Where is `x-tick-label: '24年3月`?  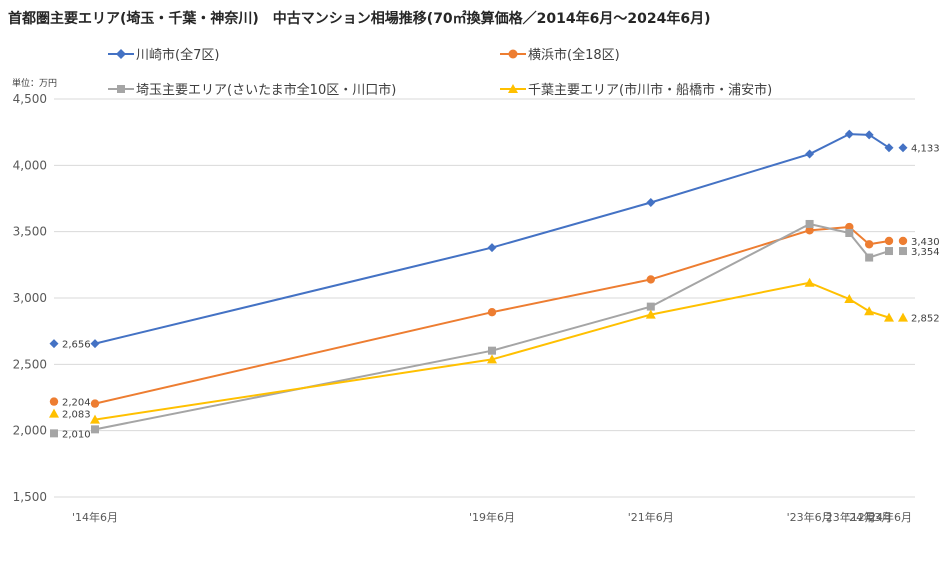
x-tick-label: '24年3月 is located at coordinates (869, 517).